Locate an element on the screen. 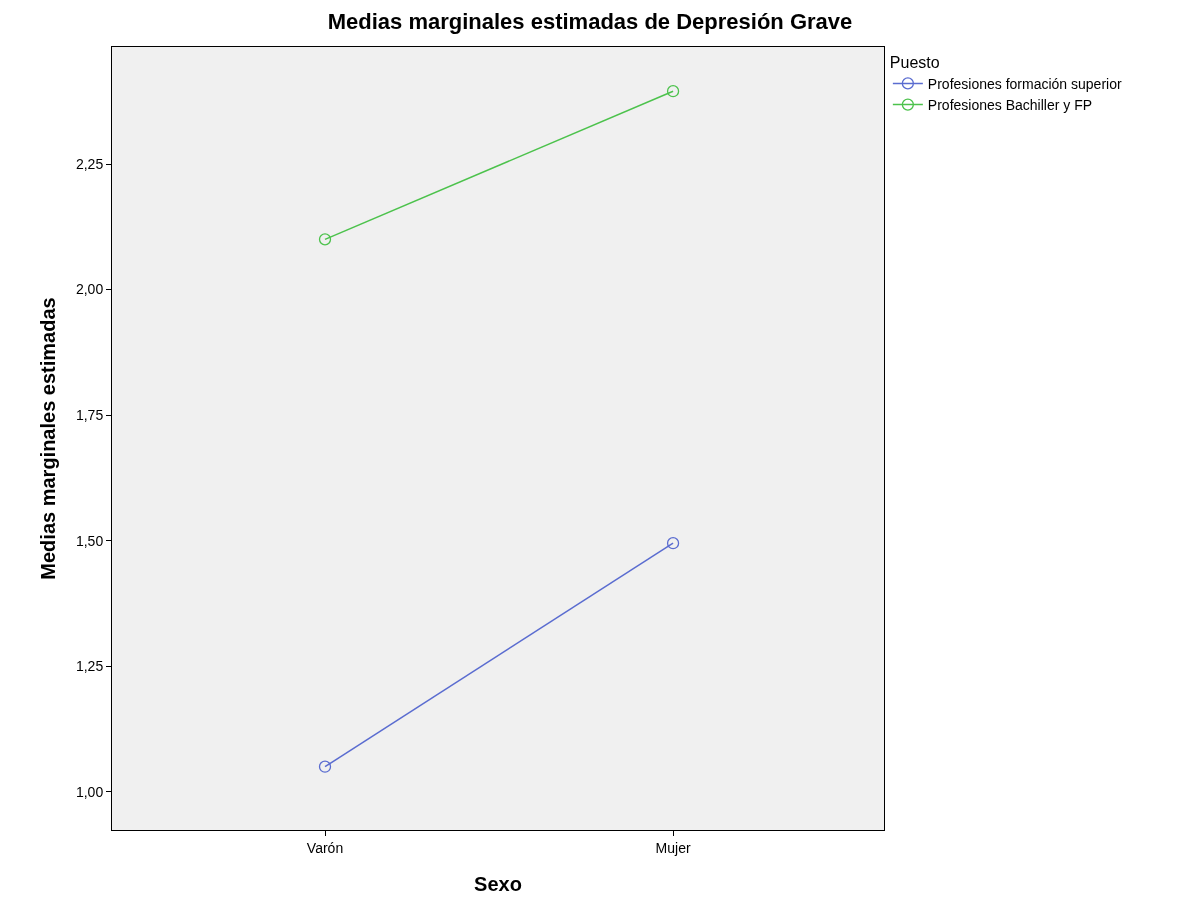  legend-label: Profesiones Bachiller y FP is located at coordinates (1010, 105).